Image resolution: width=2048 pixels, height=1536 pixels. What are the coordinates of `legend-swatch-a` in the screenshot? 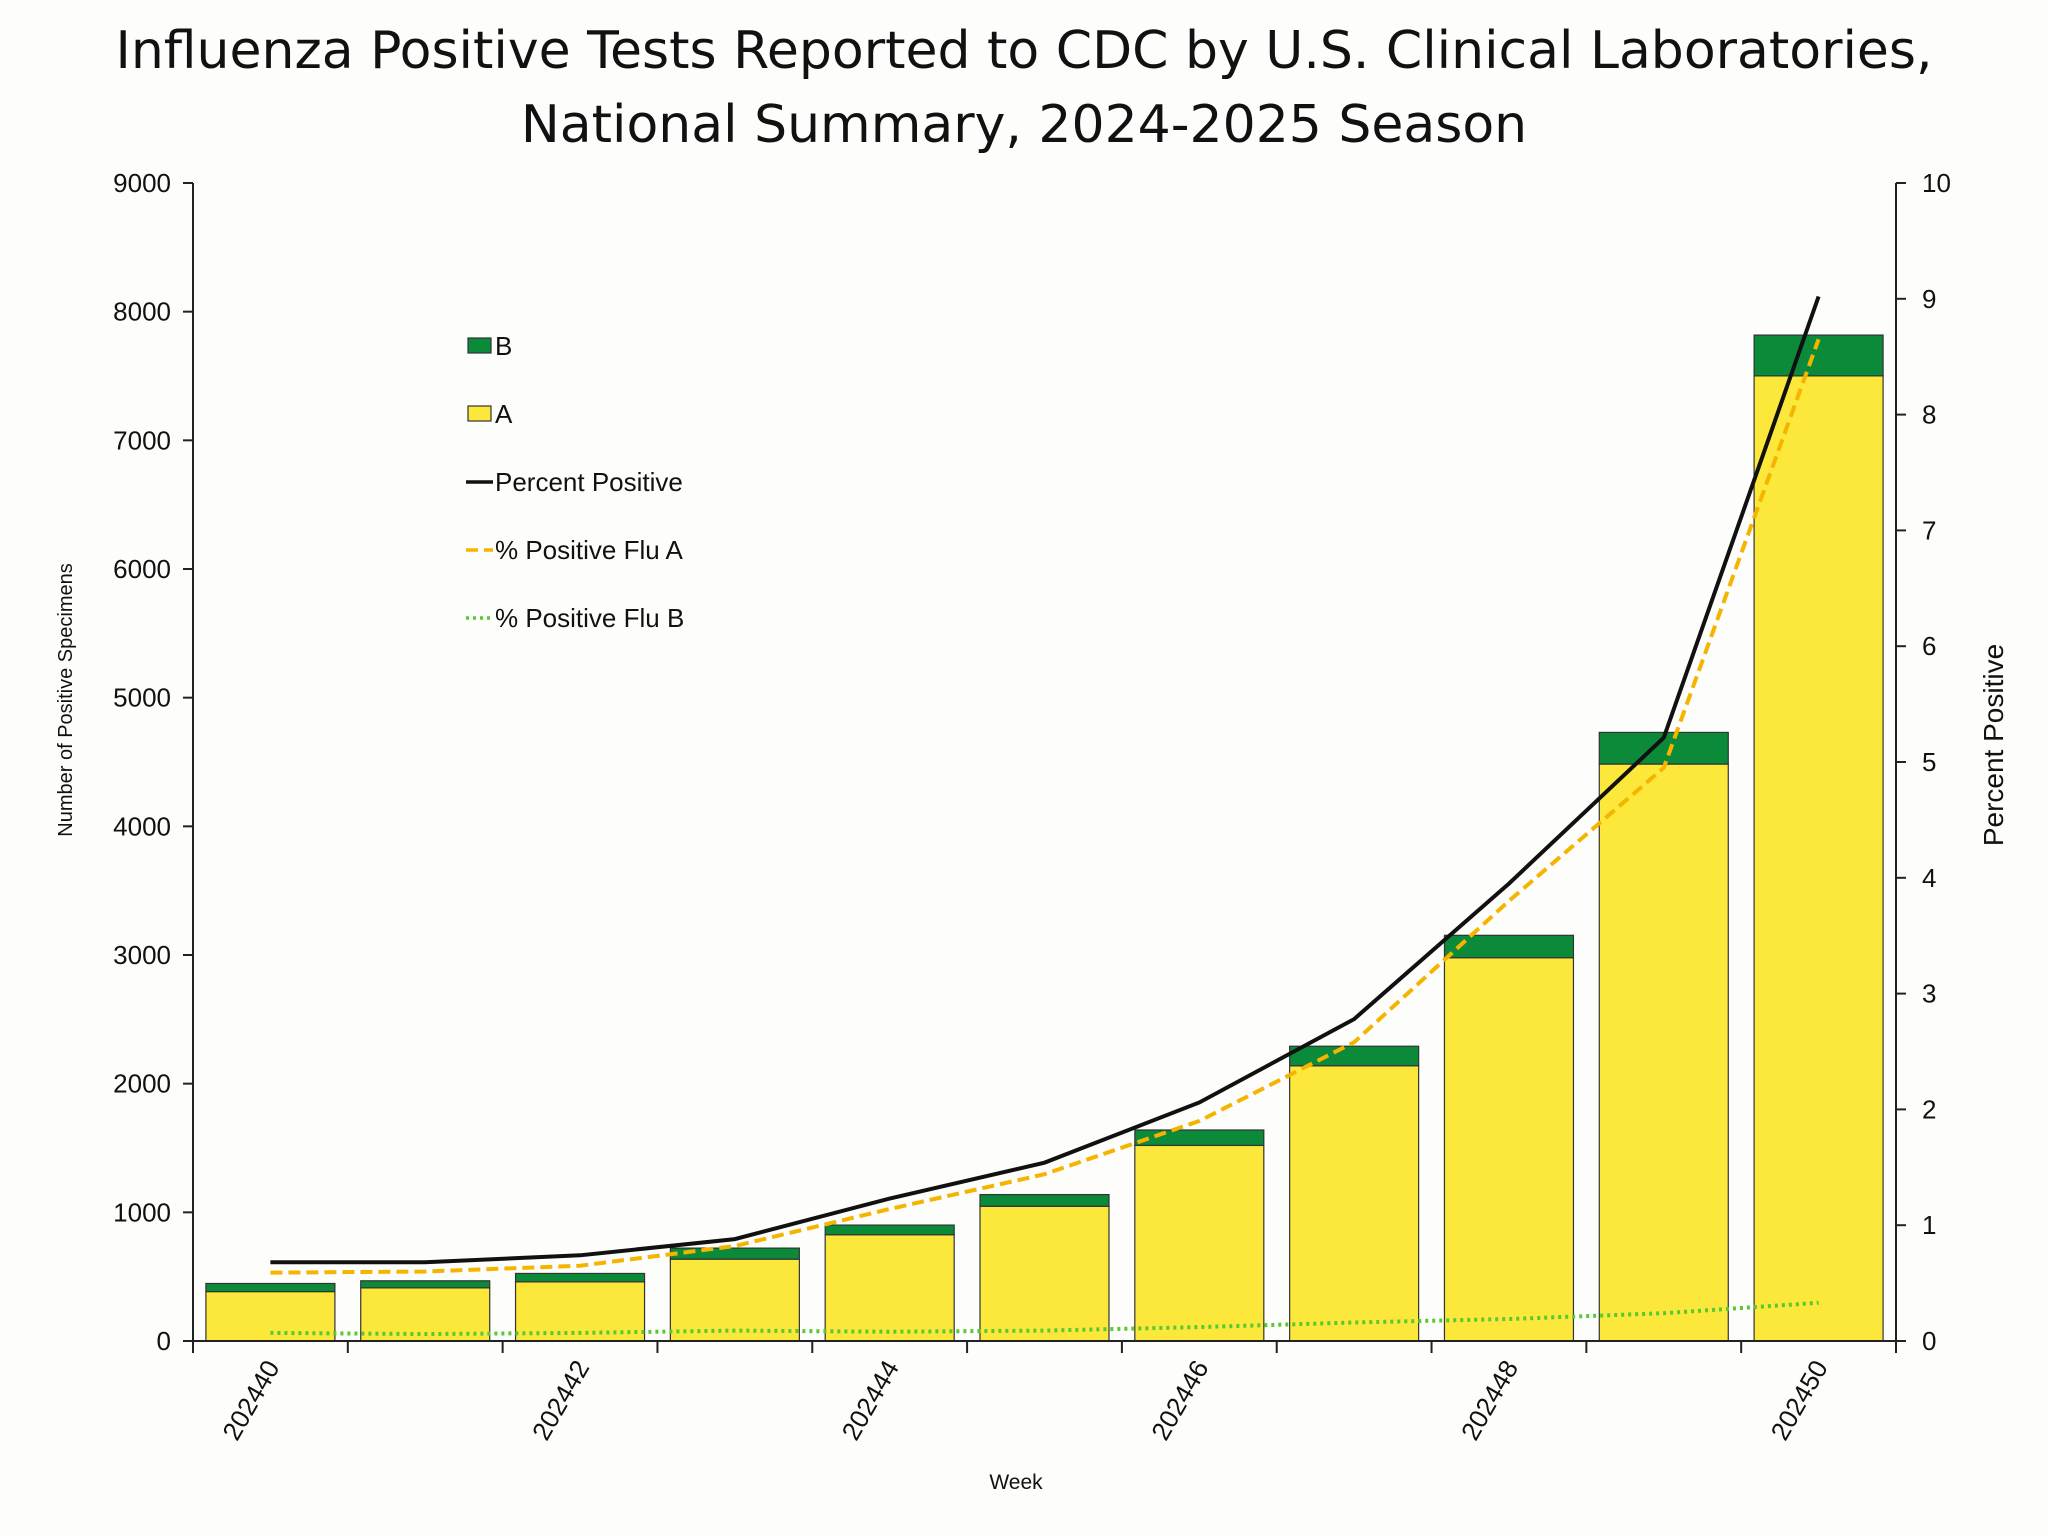 It's located at (479, 413).